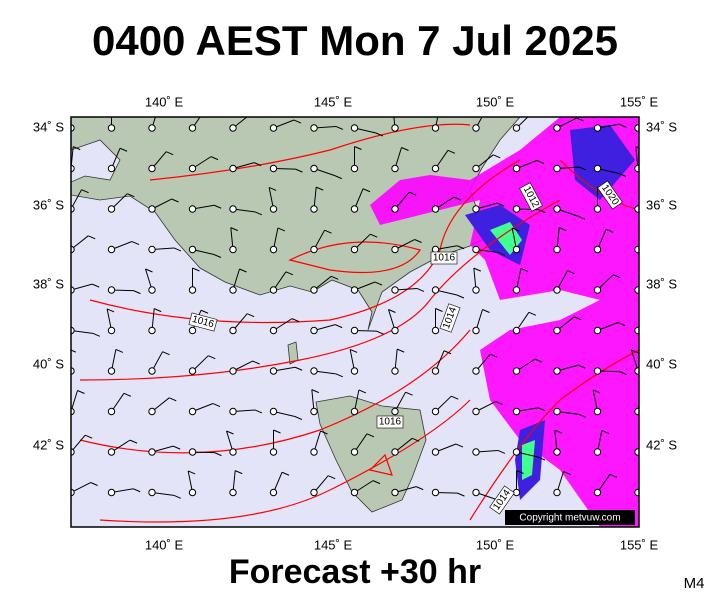 This screenshot has height=600, width=711. I want to click on longitude-label-top: 140˚ E, so click(164, 101).